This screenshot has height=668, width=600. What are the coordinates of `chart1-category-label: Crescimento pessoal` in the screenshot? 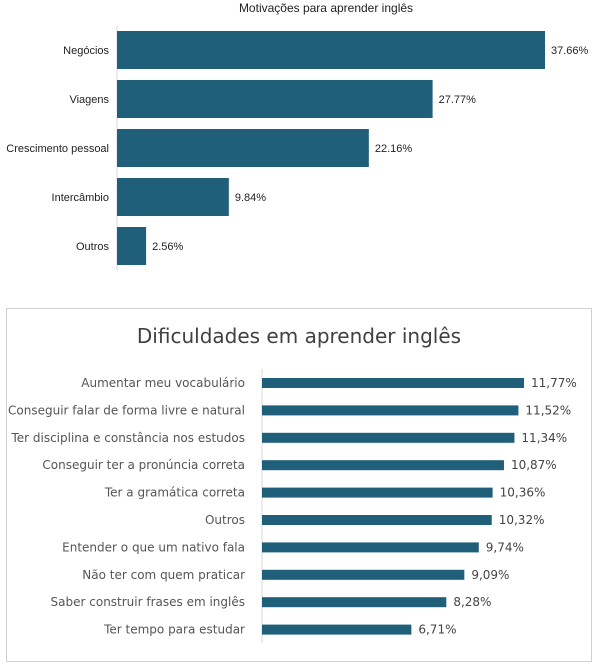 It's located at (57, 149).